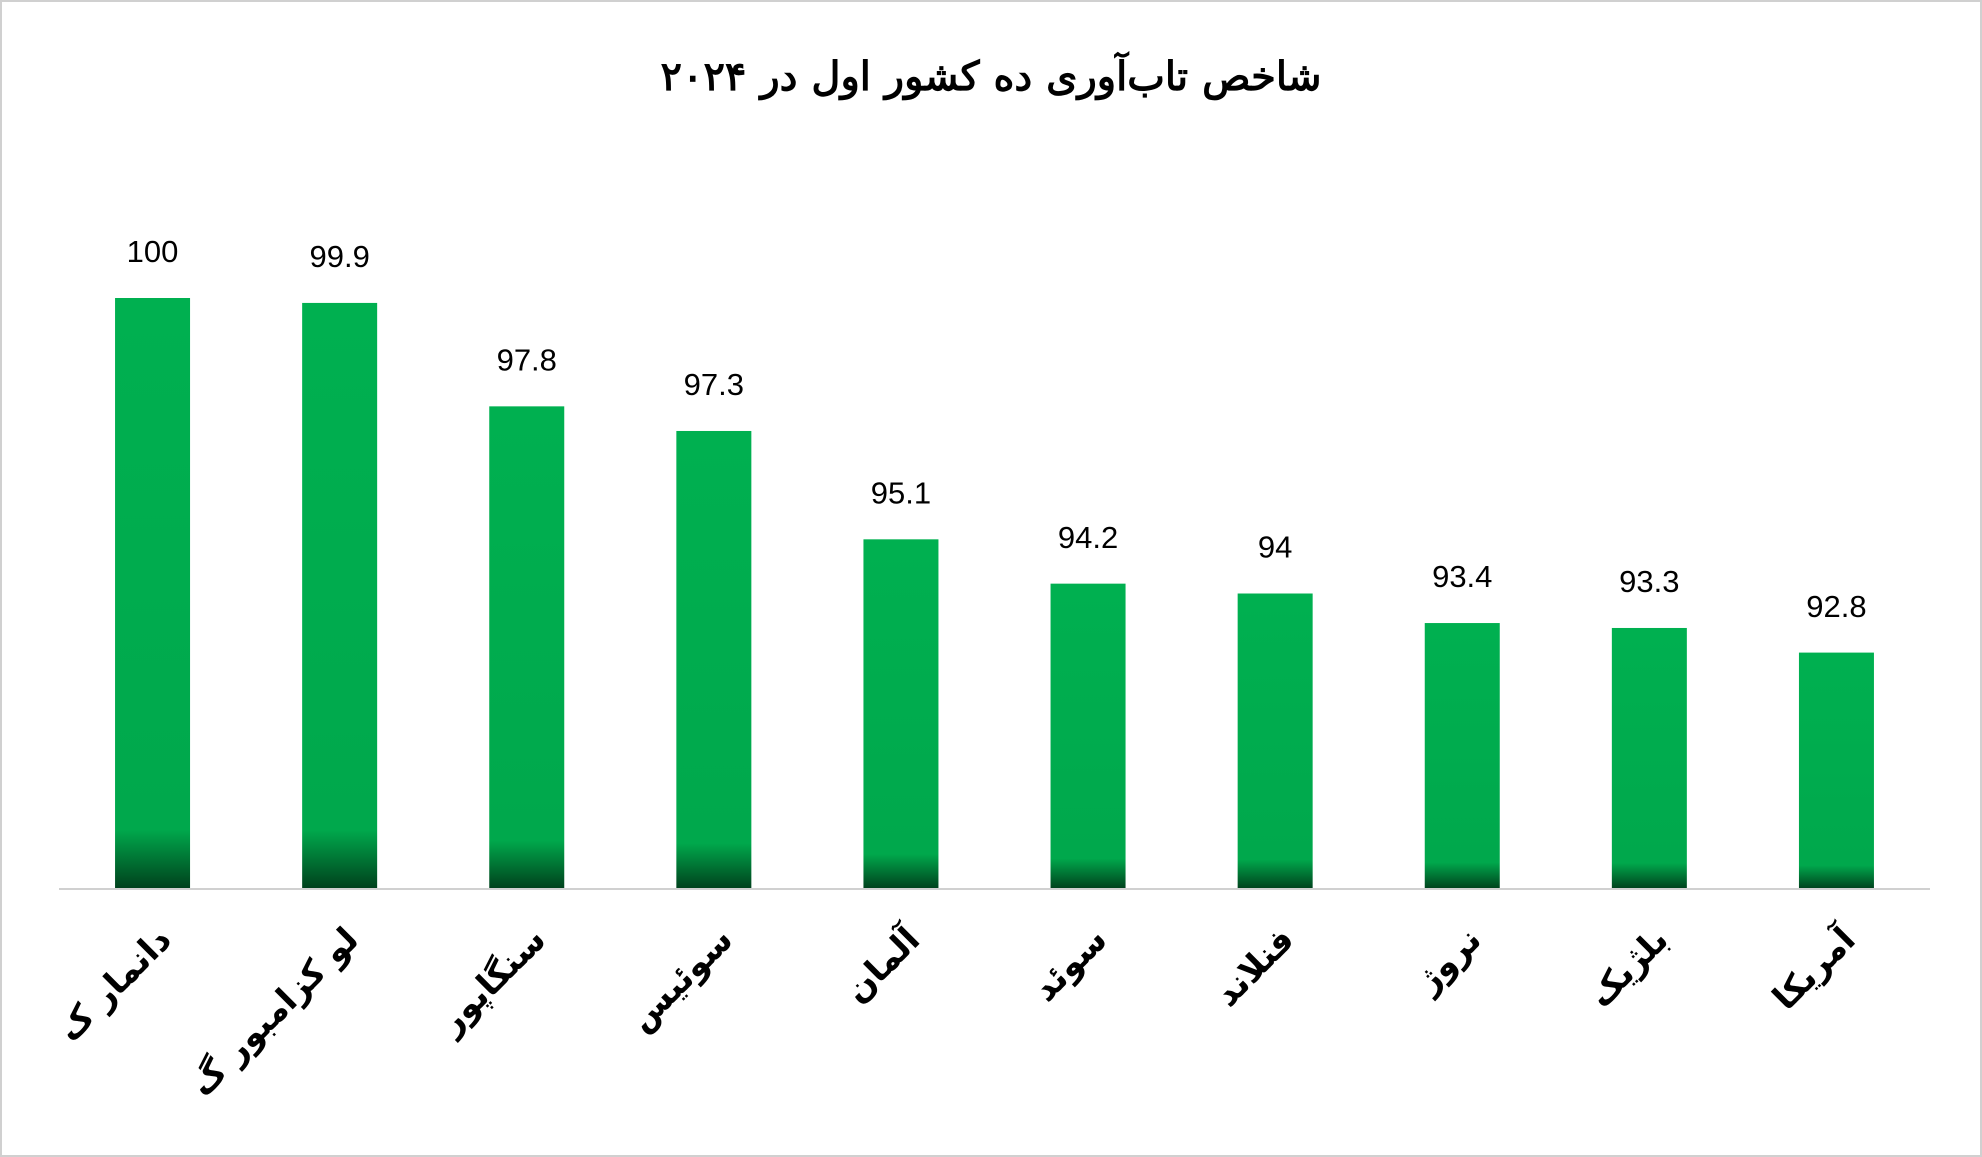 This screenshot has width=1982, height=1157. Describe the element at coordinates (339, 256) in the screenshot. I see `data-label: 99.9` at that location.